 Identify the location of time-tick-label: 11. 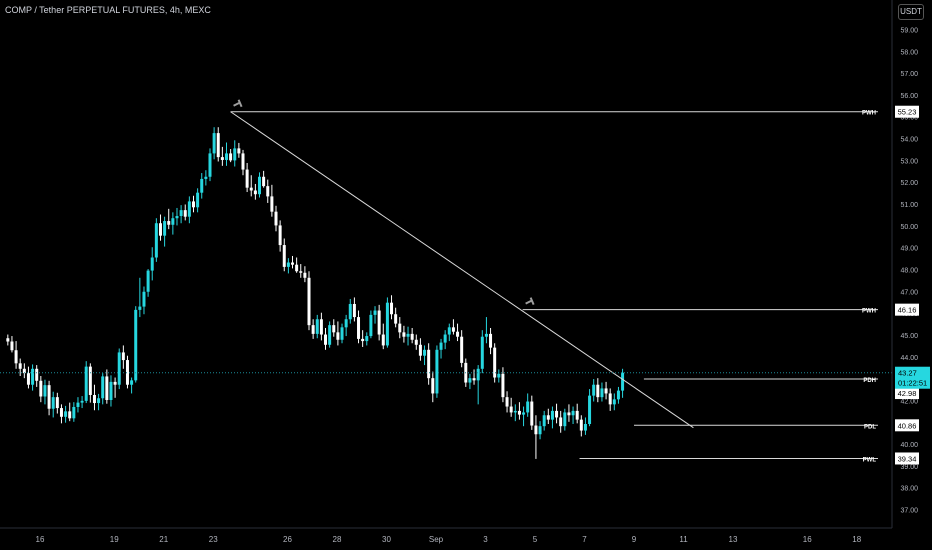
(683, 539).